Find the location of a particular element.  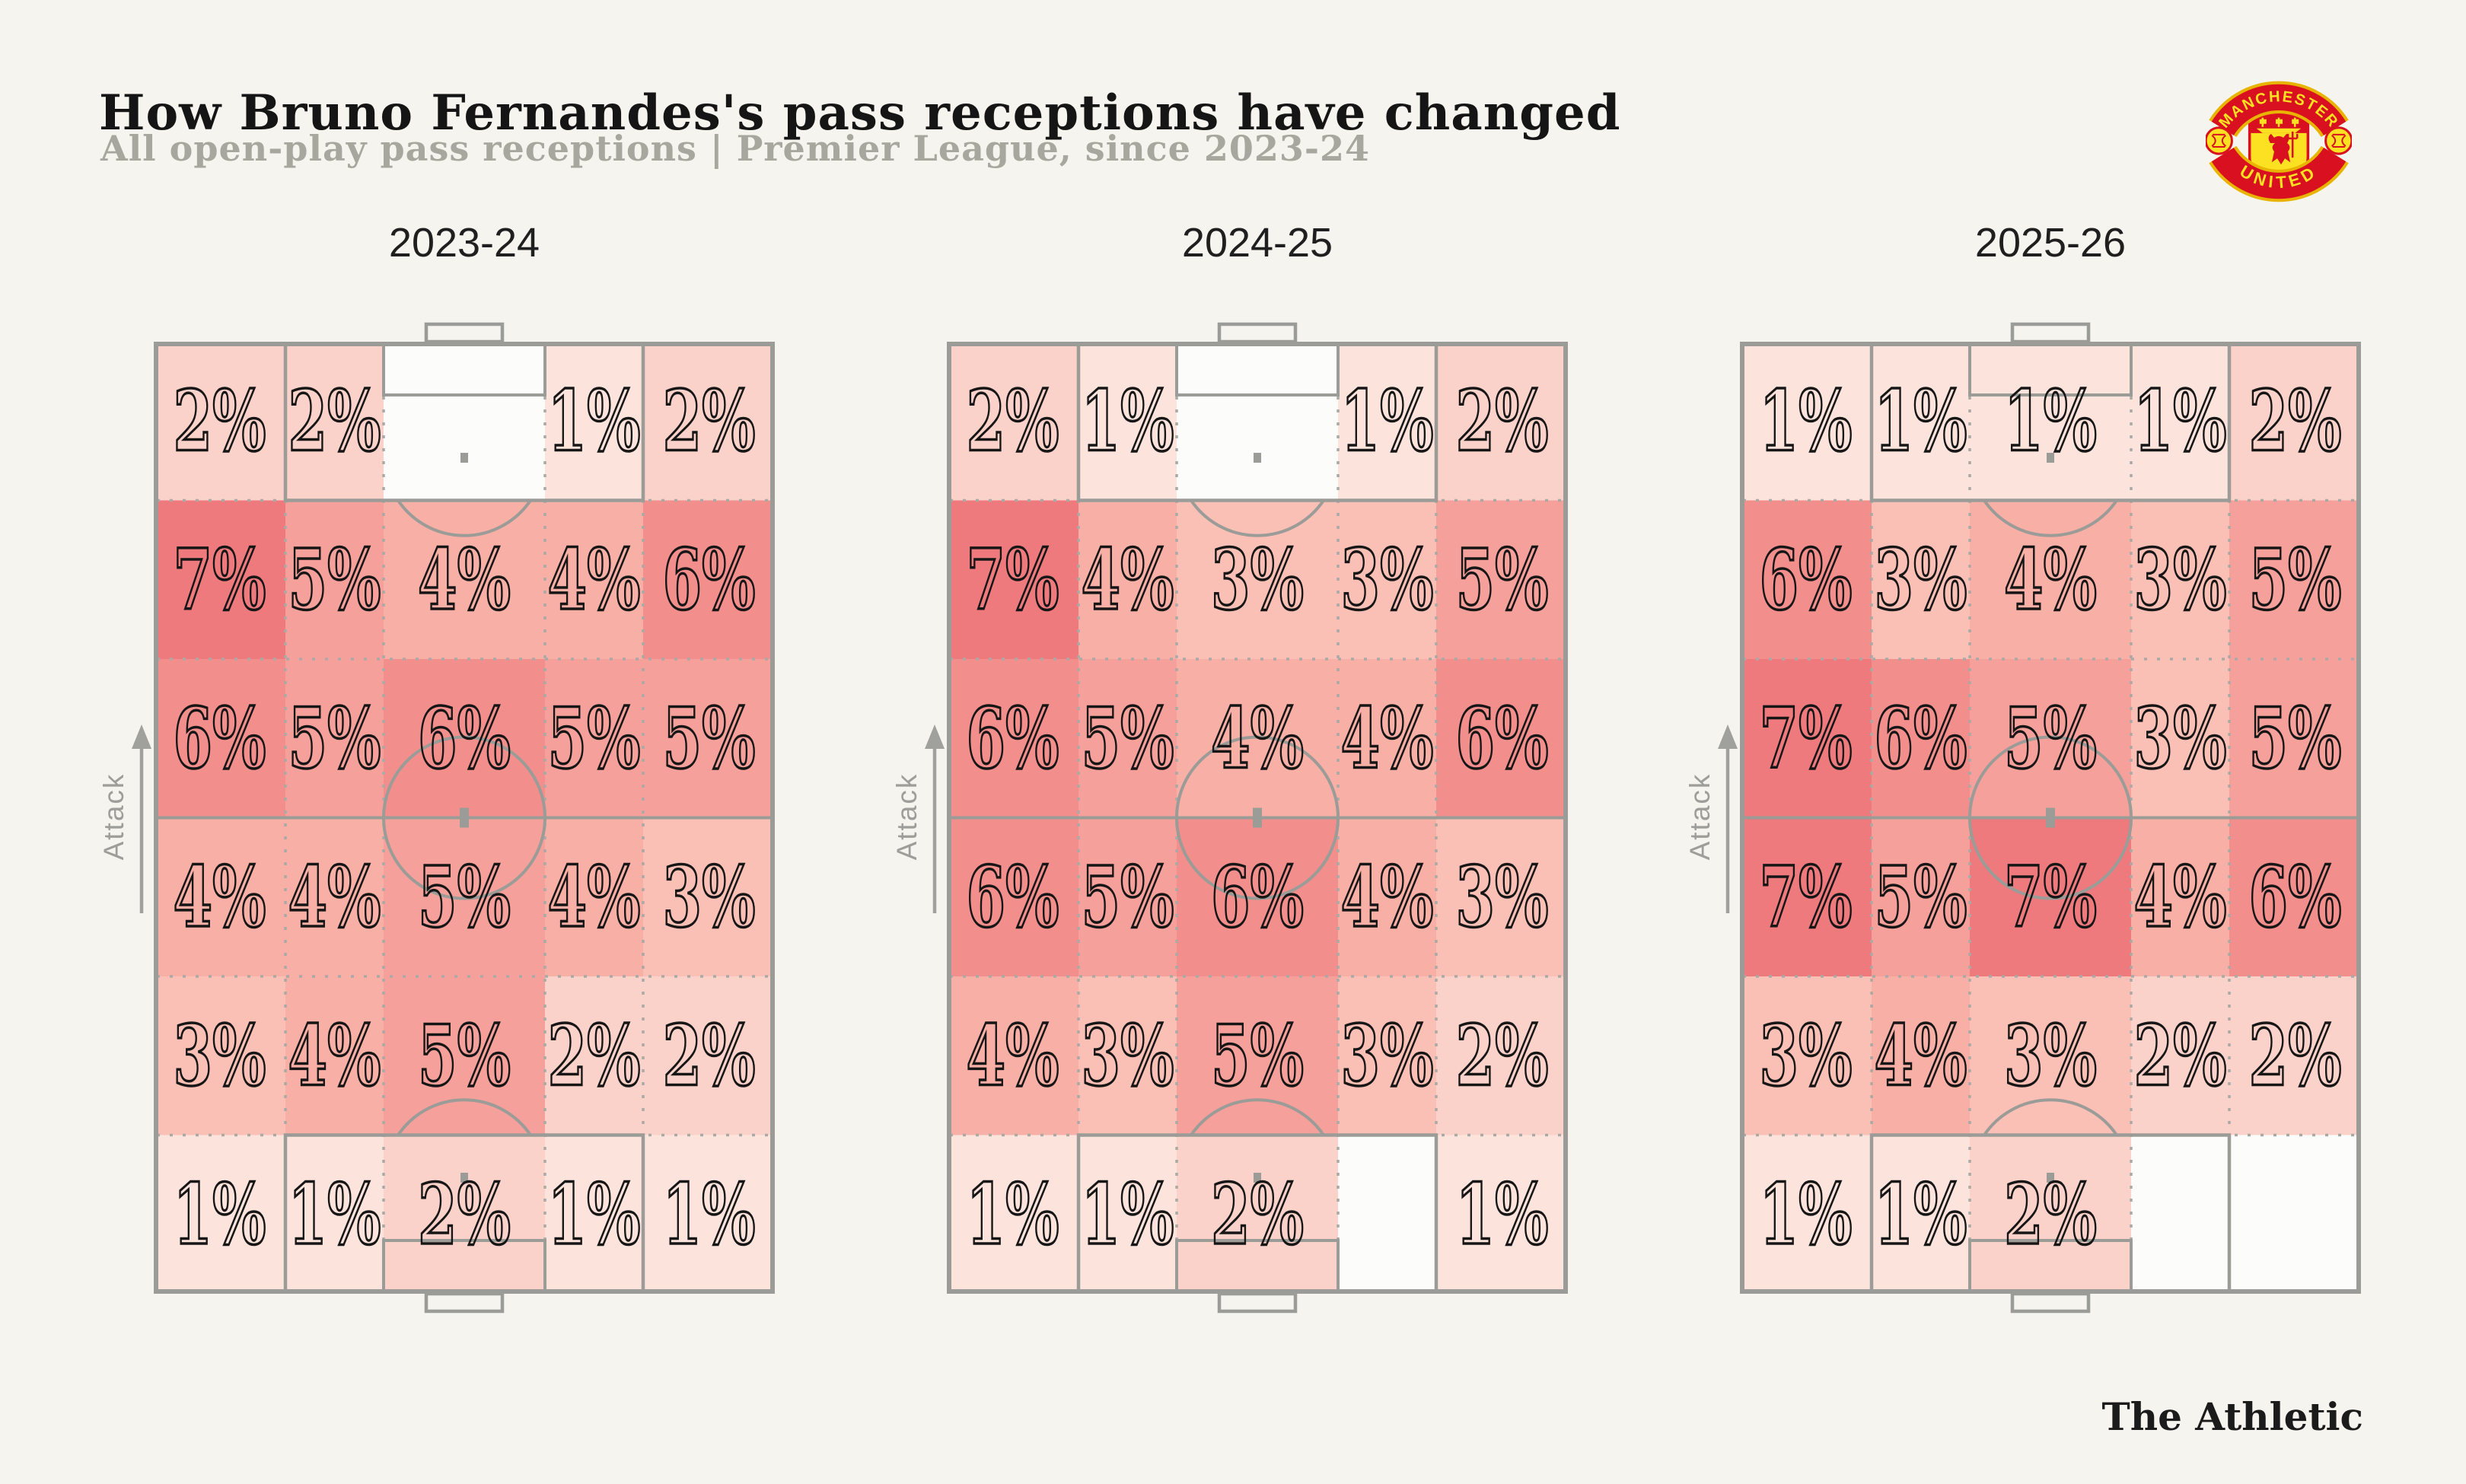

crest-football-left-icon is located at coordinates (2219, 140).